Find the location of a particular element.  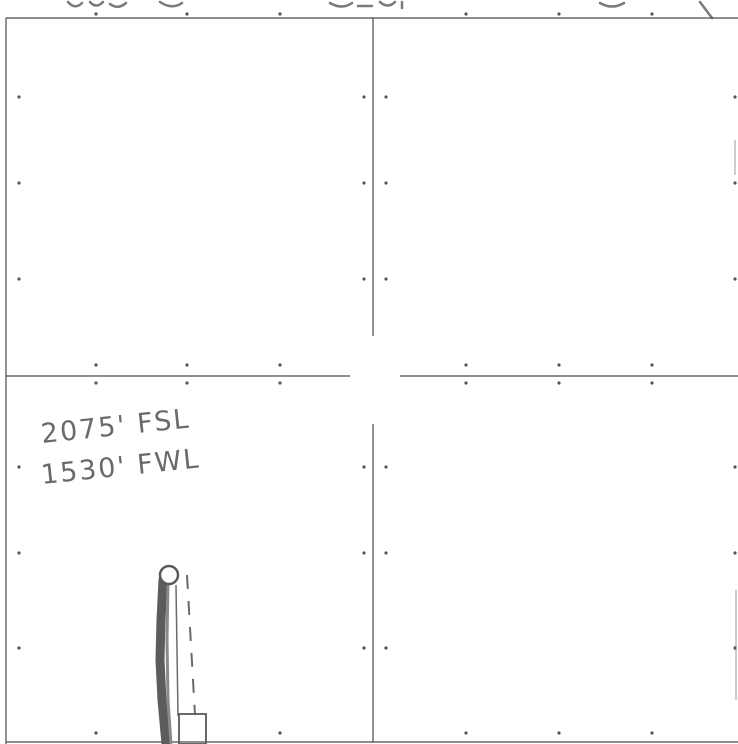

bottom-hole-box is located at coordinates (192, 728).